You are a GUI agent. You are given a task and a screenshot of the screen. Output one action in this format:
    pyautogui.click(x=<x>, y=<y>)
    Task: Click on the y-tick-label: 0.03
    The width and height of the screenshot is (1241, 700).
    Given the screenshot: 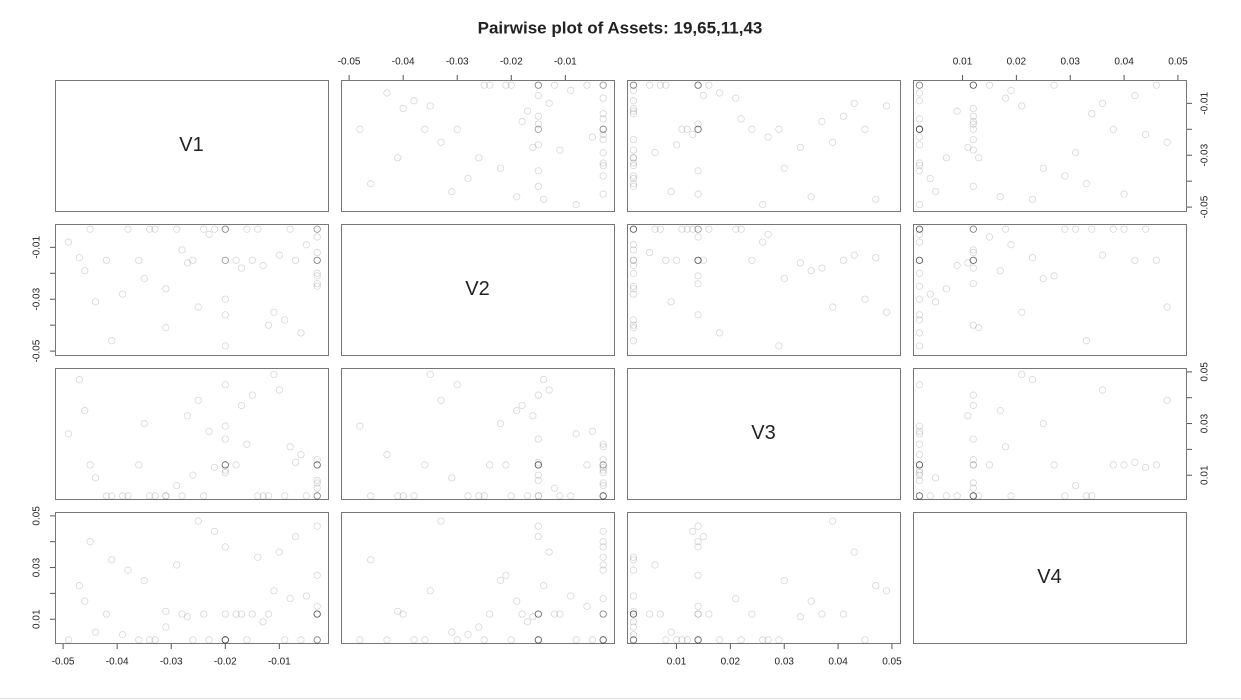 What is the action you would take?
    pyautogui.click(x=1205, y=423)
    